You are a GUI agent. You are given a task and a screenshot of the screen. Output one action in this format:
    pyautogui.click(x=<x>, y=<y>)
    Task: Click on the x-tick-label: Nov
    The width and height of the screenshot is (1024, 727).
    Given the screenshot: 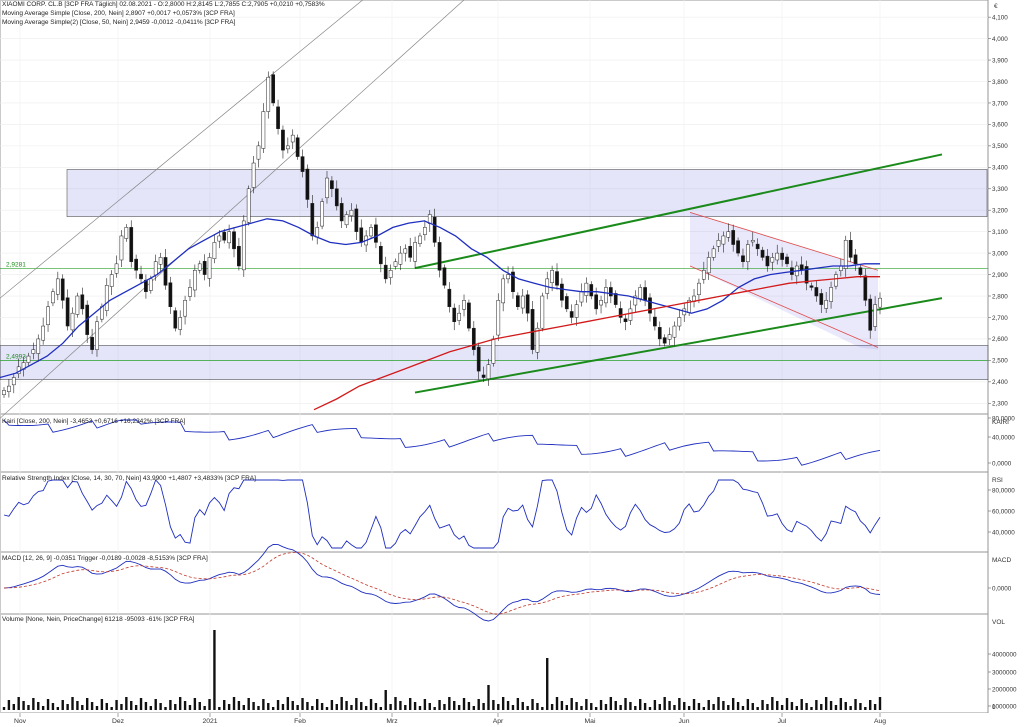 What is the action you would take?
    pyautogui.click(x=20, y=721)
    